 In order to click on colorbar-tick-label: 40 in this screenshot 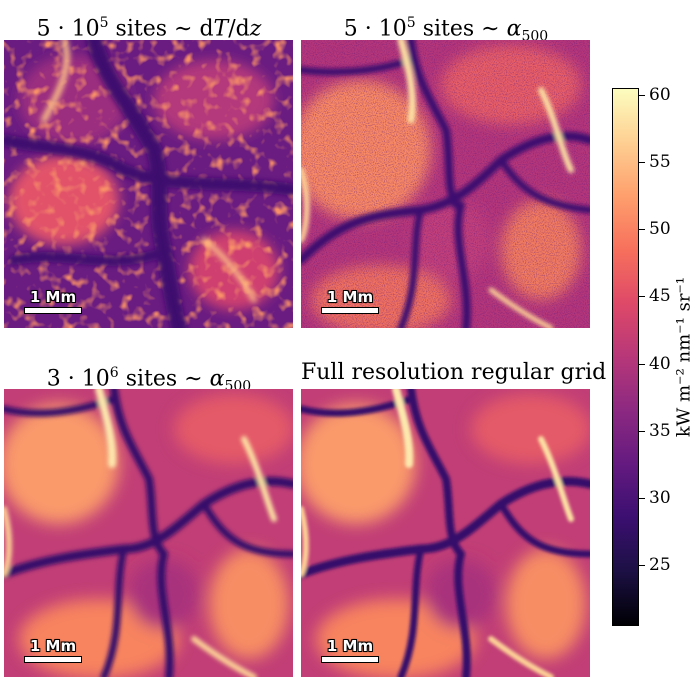, I will do `click(660, 363)`.